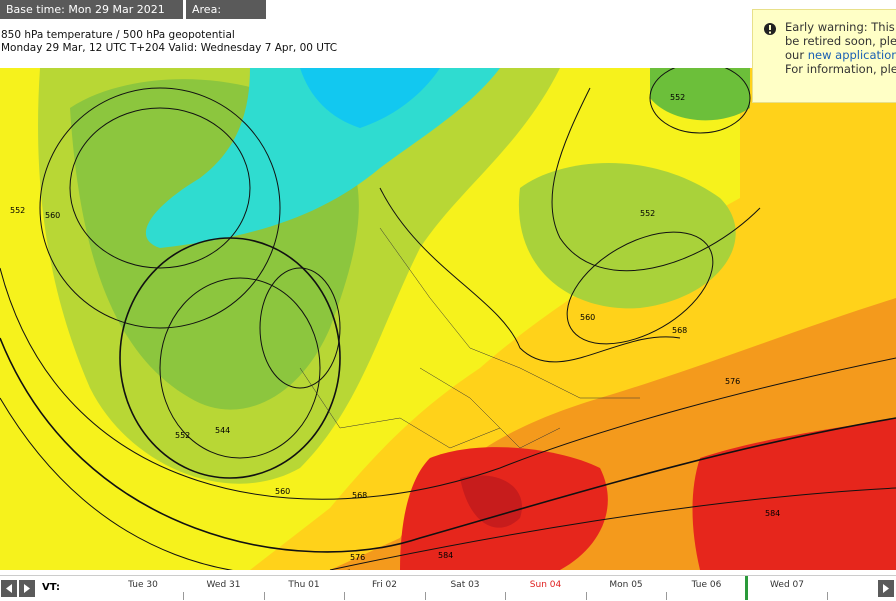  What do you see at coordinates (746, 588) in the screenshot?
I see `current-marker` at bounding box center [746, 588].